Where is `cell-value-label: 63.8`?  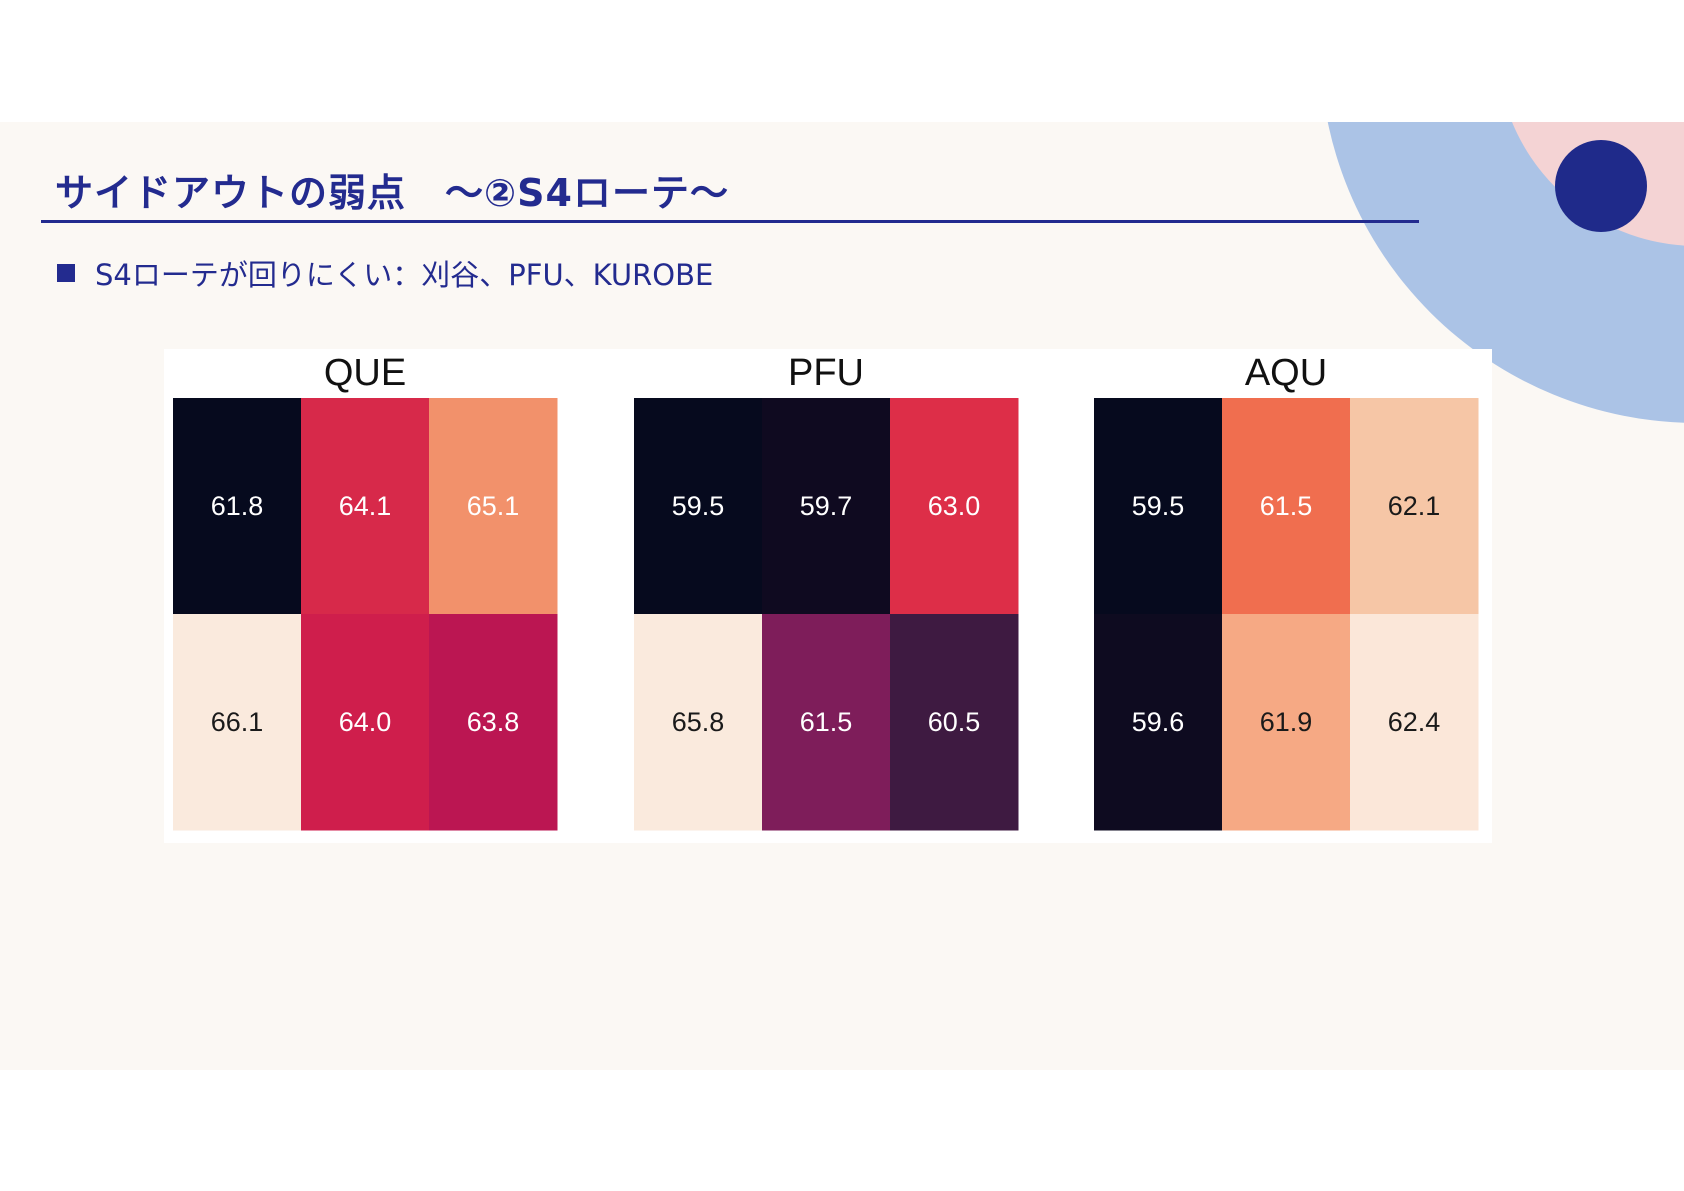
cell-value-label: 63.8 is located at coordinates (493, 722).